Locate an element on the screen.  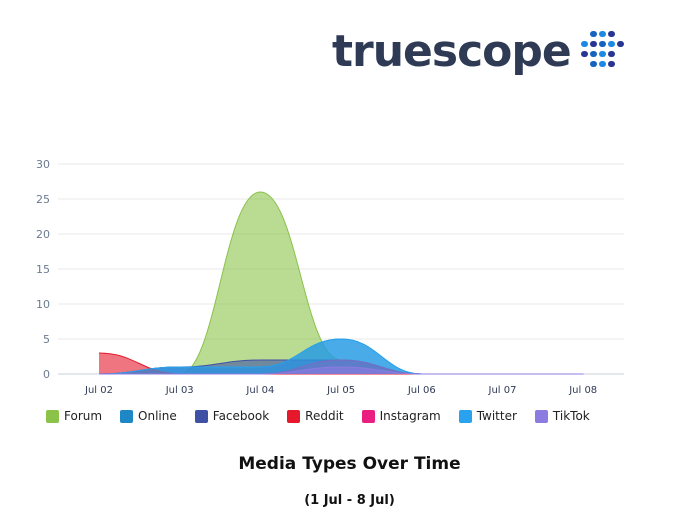
chart-subtitle: (1 Jul - 8 Jul) is located at coordinates (349, 500).